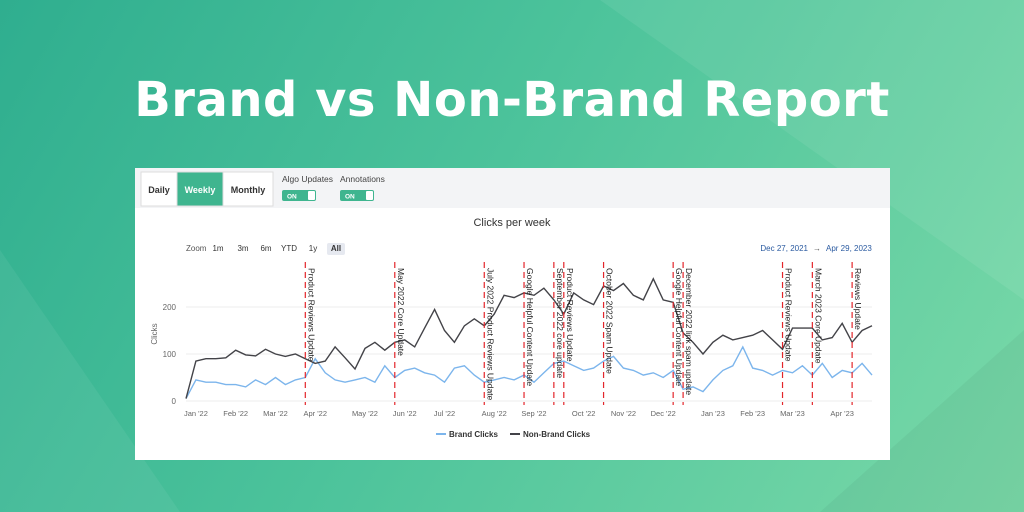  I want to click on annotation-label: December 2022 link spam update, so click(689, 331).